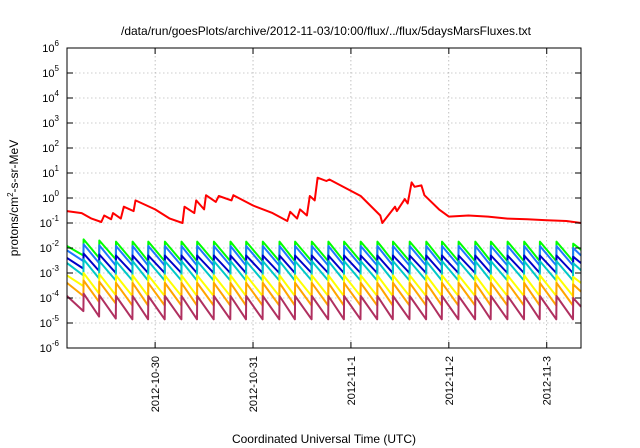  I want to click on y-axis-label-sup: 2, so click(10, 194).